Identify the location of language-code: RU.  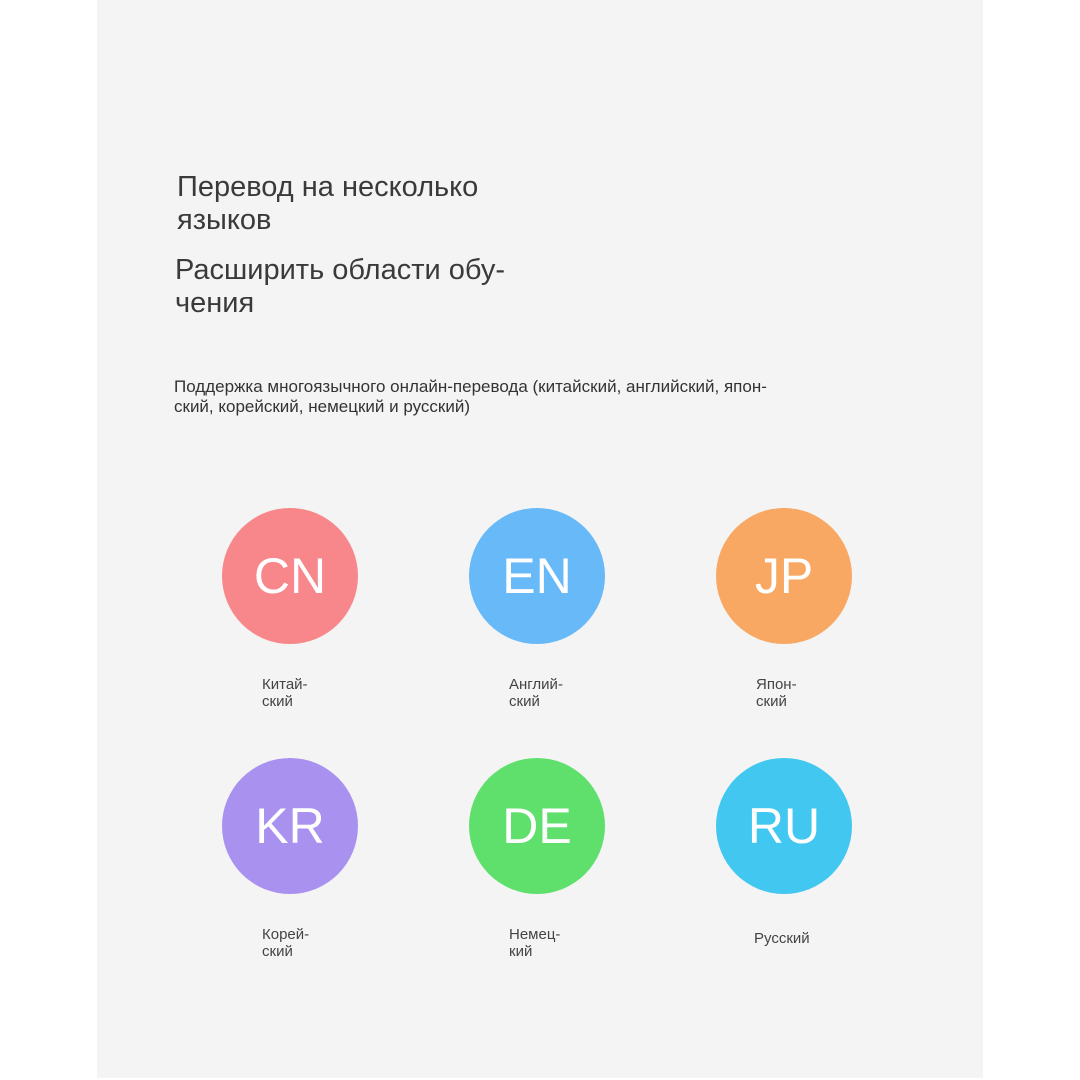
(784, 826).